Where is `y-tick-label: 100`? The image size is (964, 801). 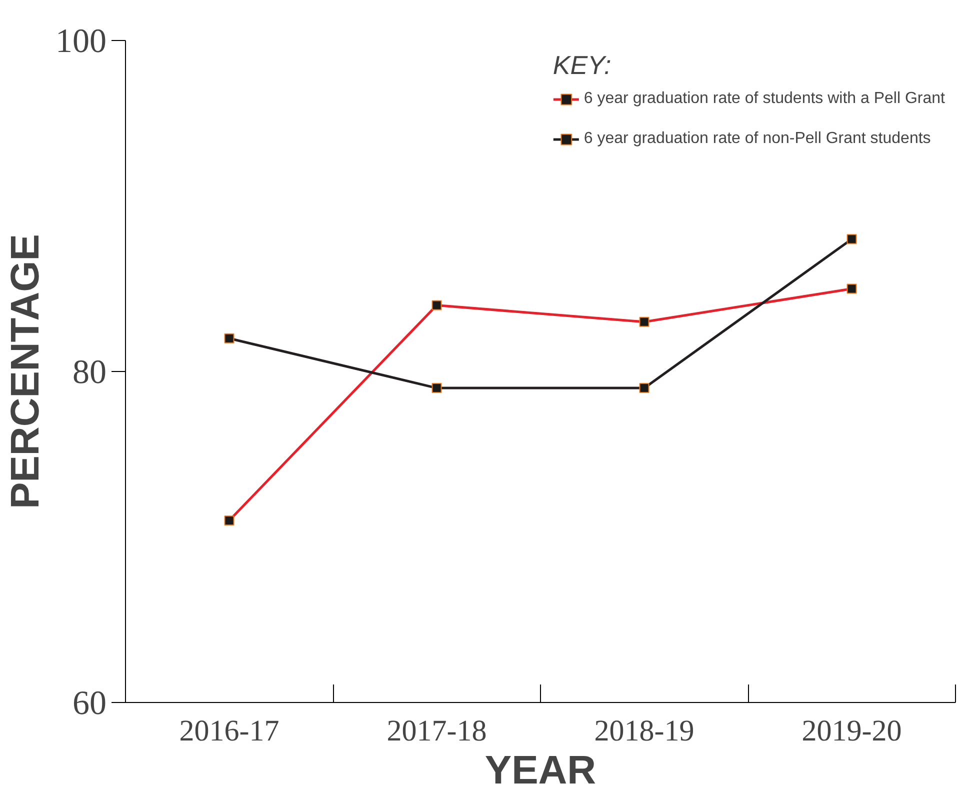
y-tick-label: 100 is located at coordinates (81, 41).